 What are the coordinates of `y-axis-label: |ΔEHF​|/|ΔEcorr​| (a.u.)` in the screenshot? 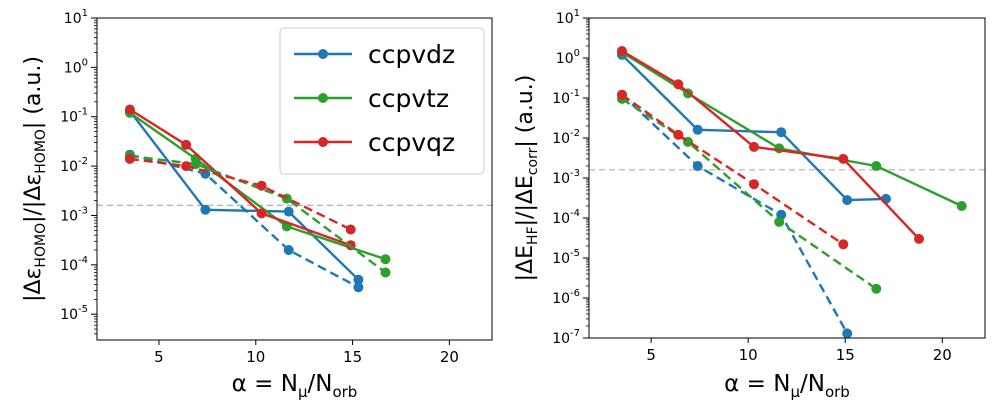 It's located at (527, 178).